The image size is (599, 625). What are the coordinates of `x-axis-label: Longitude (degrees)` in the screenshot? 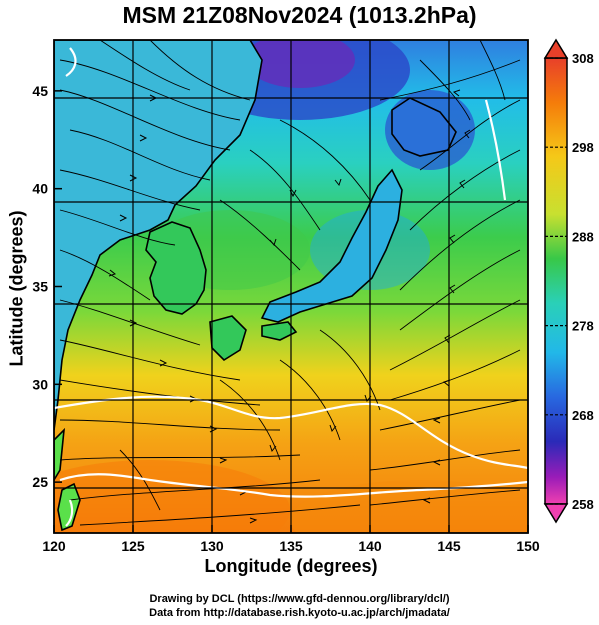 It's located at (291, 566).